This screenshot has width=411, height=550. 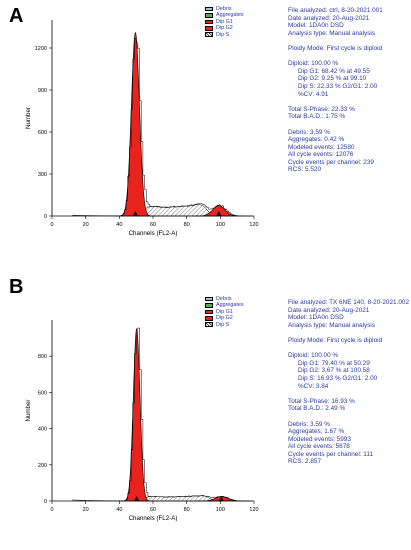 I want to click on y-tick-label: 400, so click(x=42, y=430).